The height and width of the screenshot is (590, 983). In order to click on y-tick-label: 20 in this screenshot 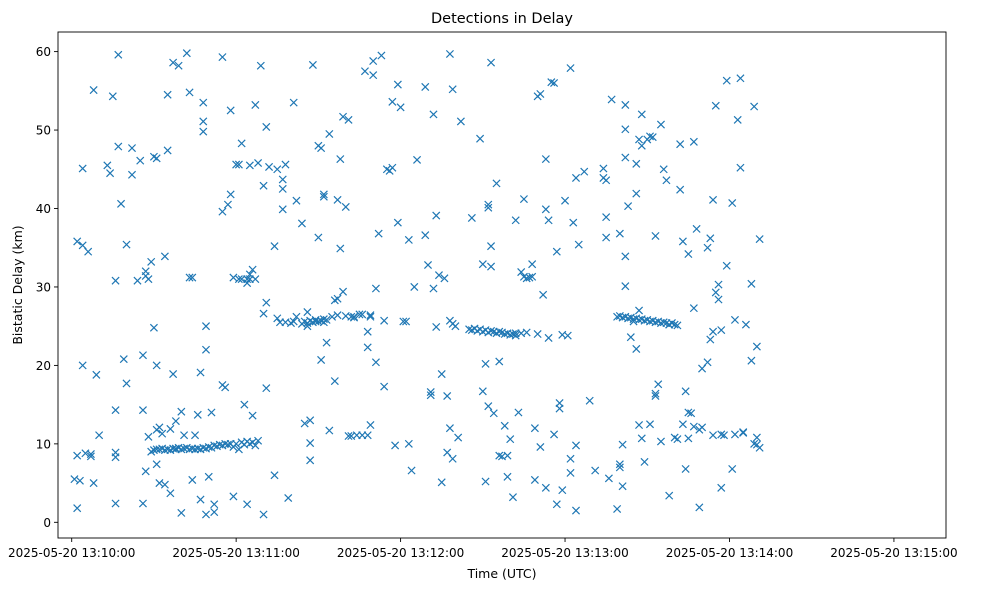, I will do `click(43, 366)`.